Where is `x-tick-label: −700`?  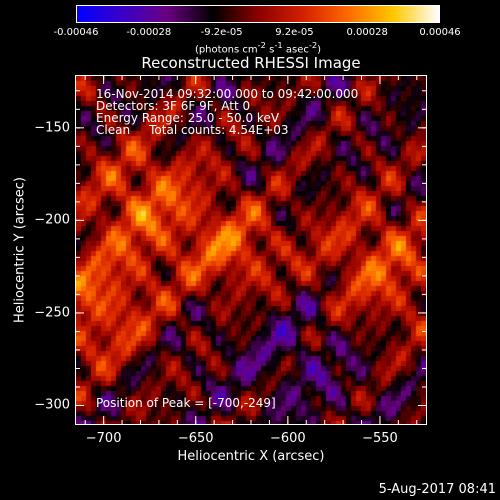
x-tick-label: −700 is located at coordinates (103, 438).